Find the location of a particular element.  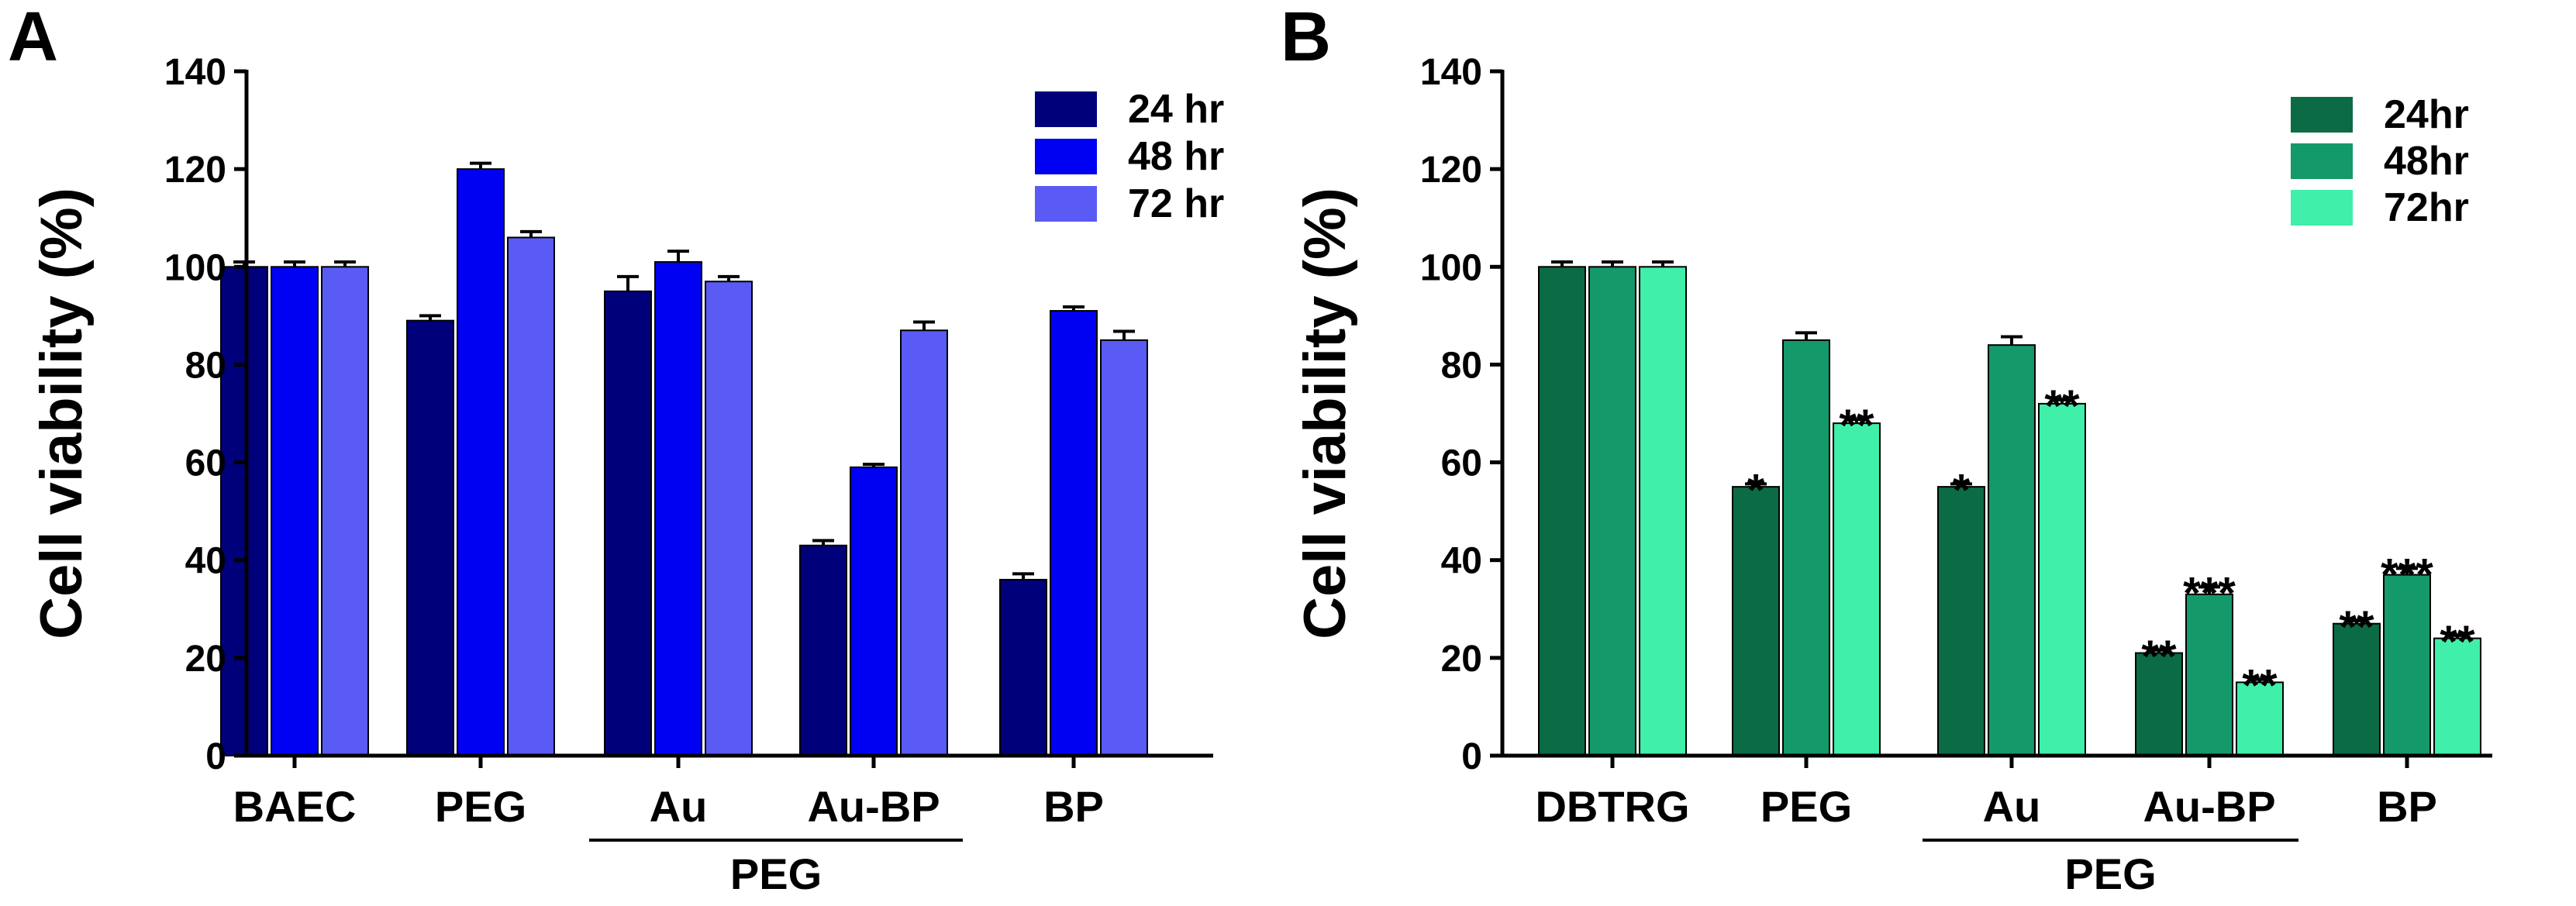

bar-dbtrg-72hr is located at coordinates (1663, 511).